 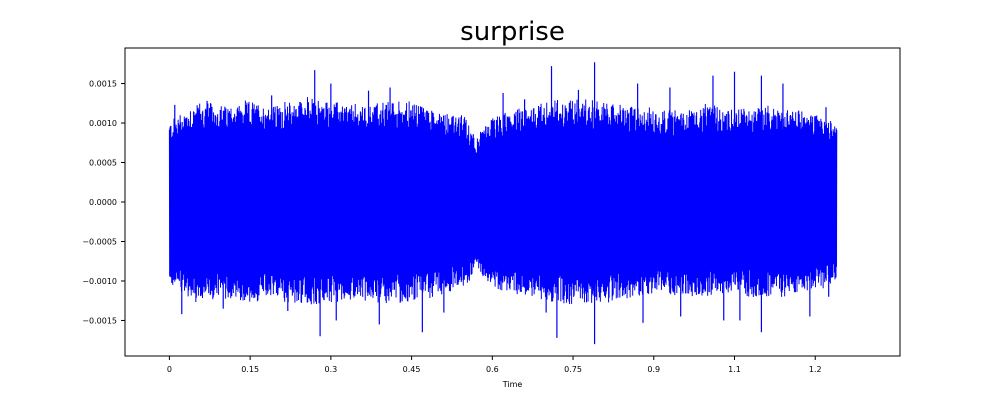 I want to click on x-tick-label: 0.3, so click(x=330, y=369).